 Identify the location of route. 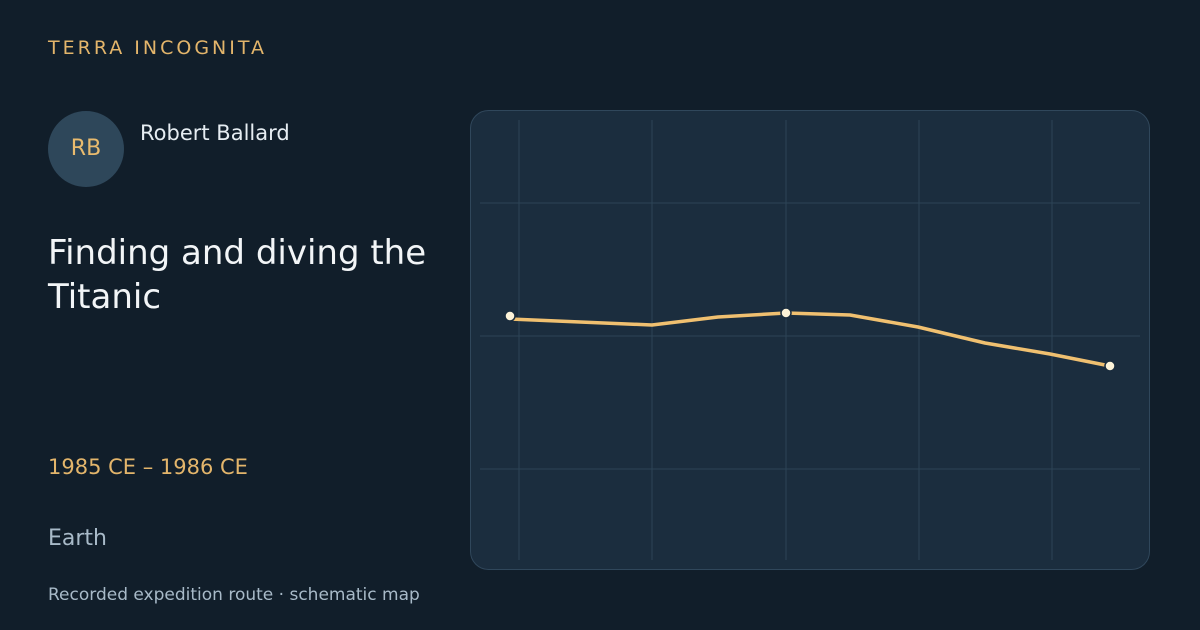
(810, 339).